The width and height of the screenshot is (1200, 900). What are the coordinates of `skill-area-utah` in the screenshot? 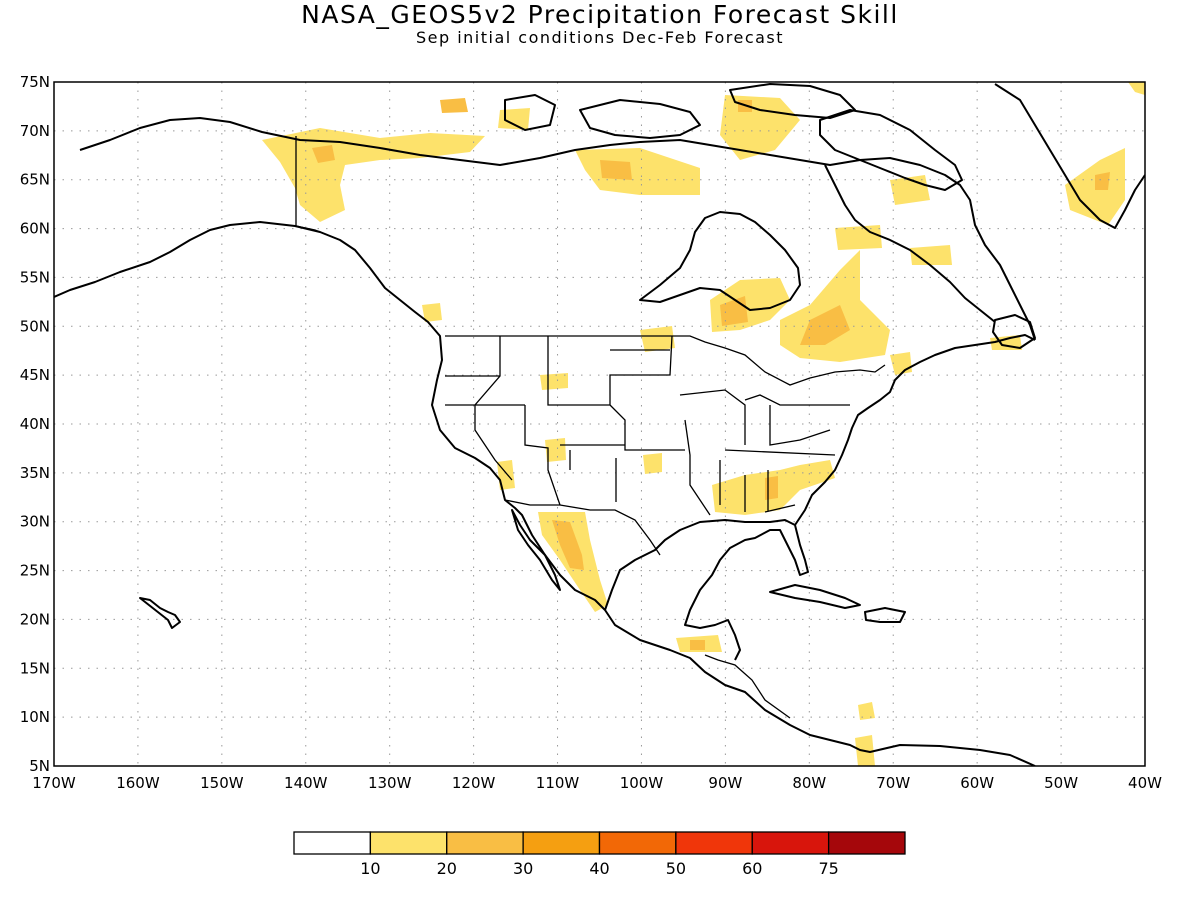 It's located at (555, 450).